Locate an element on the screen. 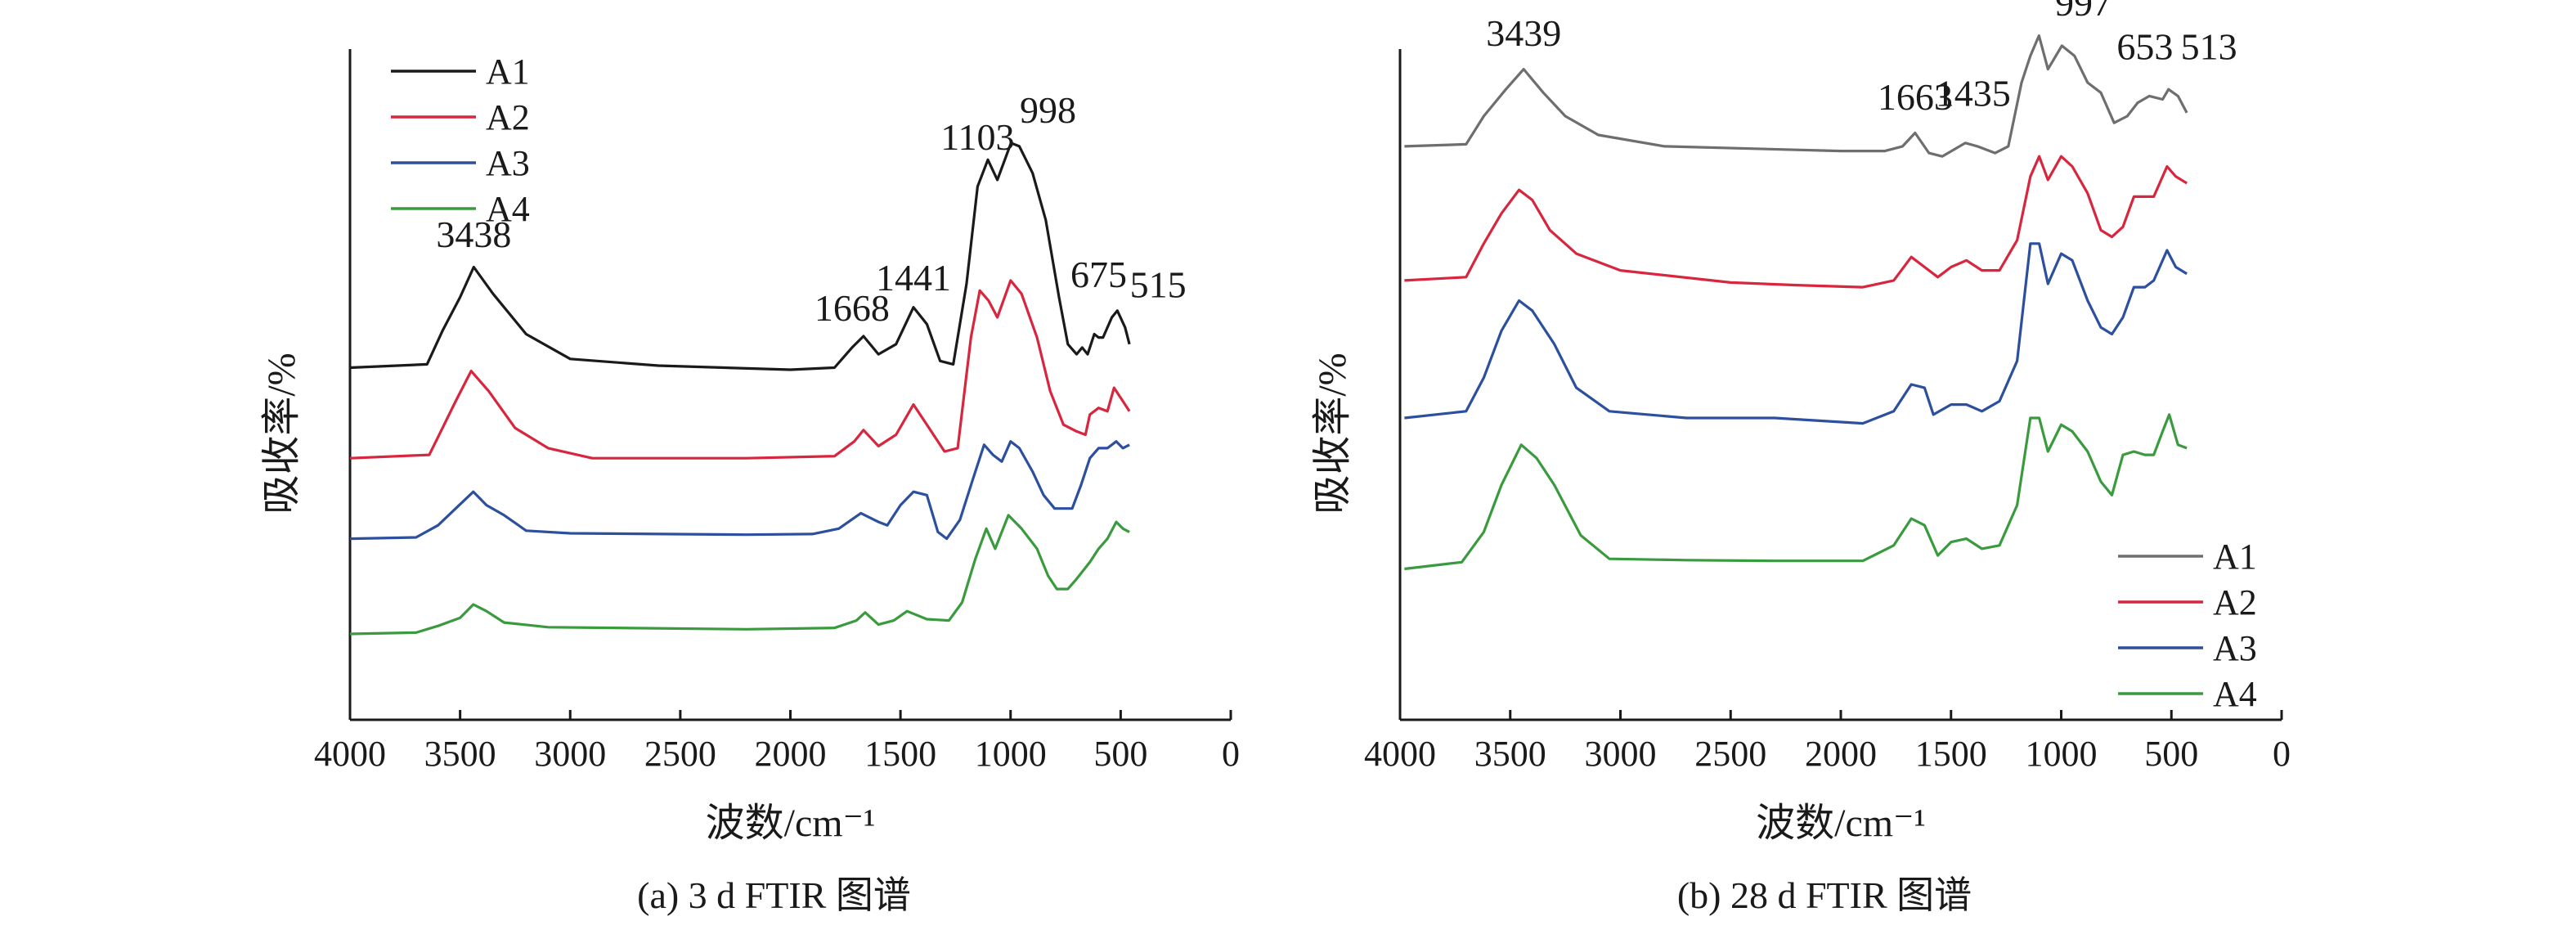 This screenshot has height=939, width=2576. peak-label: 513 is located at coordinates (2209, 46).